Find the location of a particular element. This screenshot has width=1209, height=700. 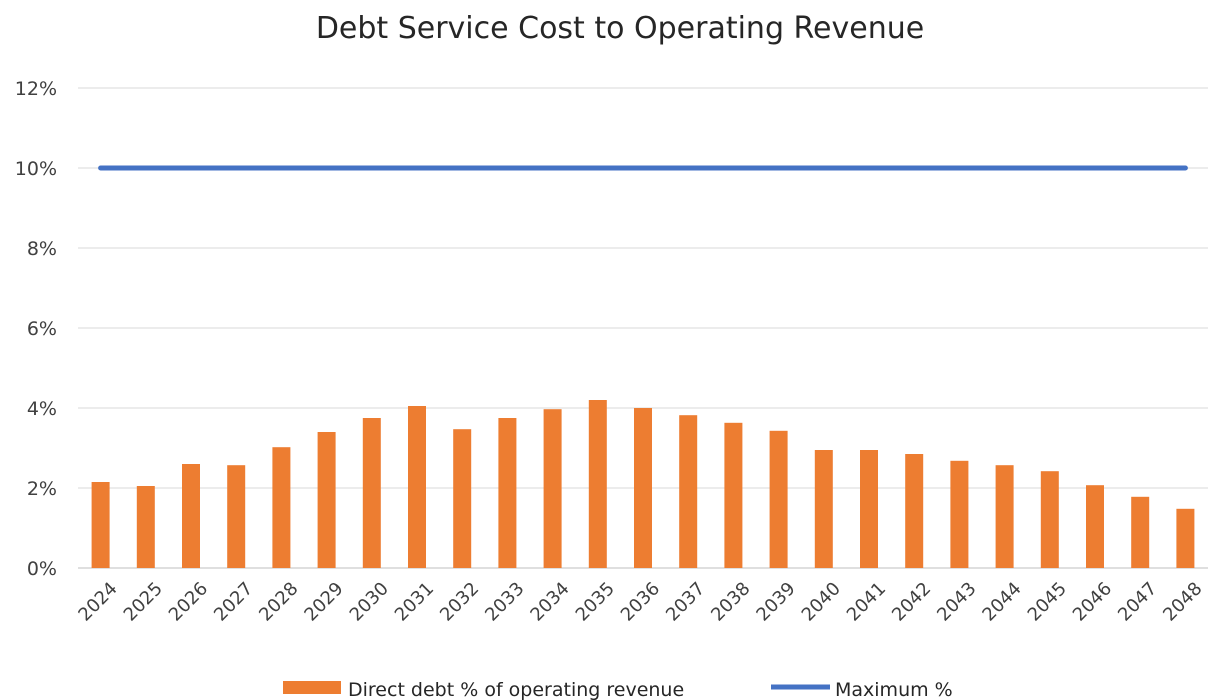

legend-swatch-bar is located at coordinates (312, 687).